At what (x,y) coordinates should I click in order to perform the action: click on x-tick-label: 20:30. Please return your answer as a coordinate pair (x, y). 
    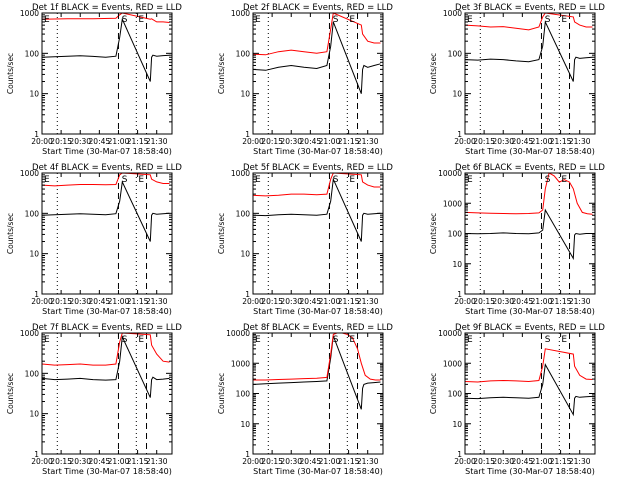
    Looking at the image, I should click on (503, 461).